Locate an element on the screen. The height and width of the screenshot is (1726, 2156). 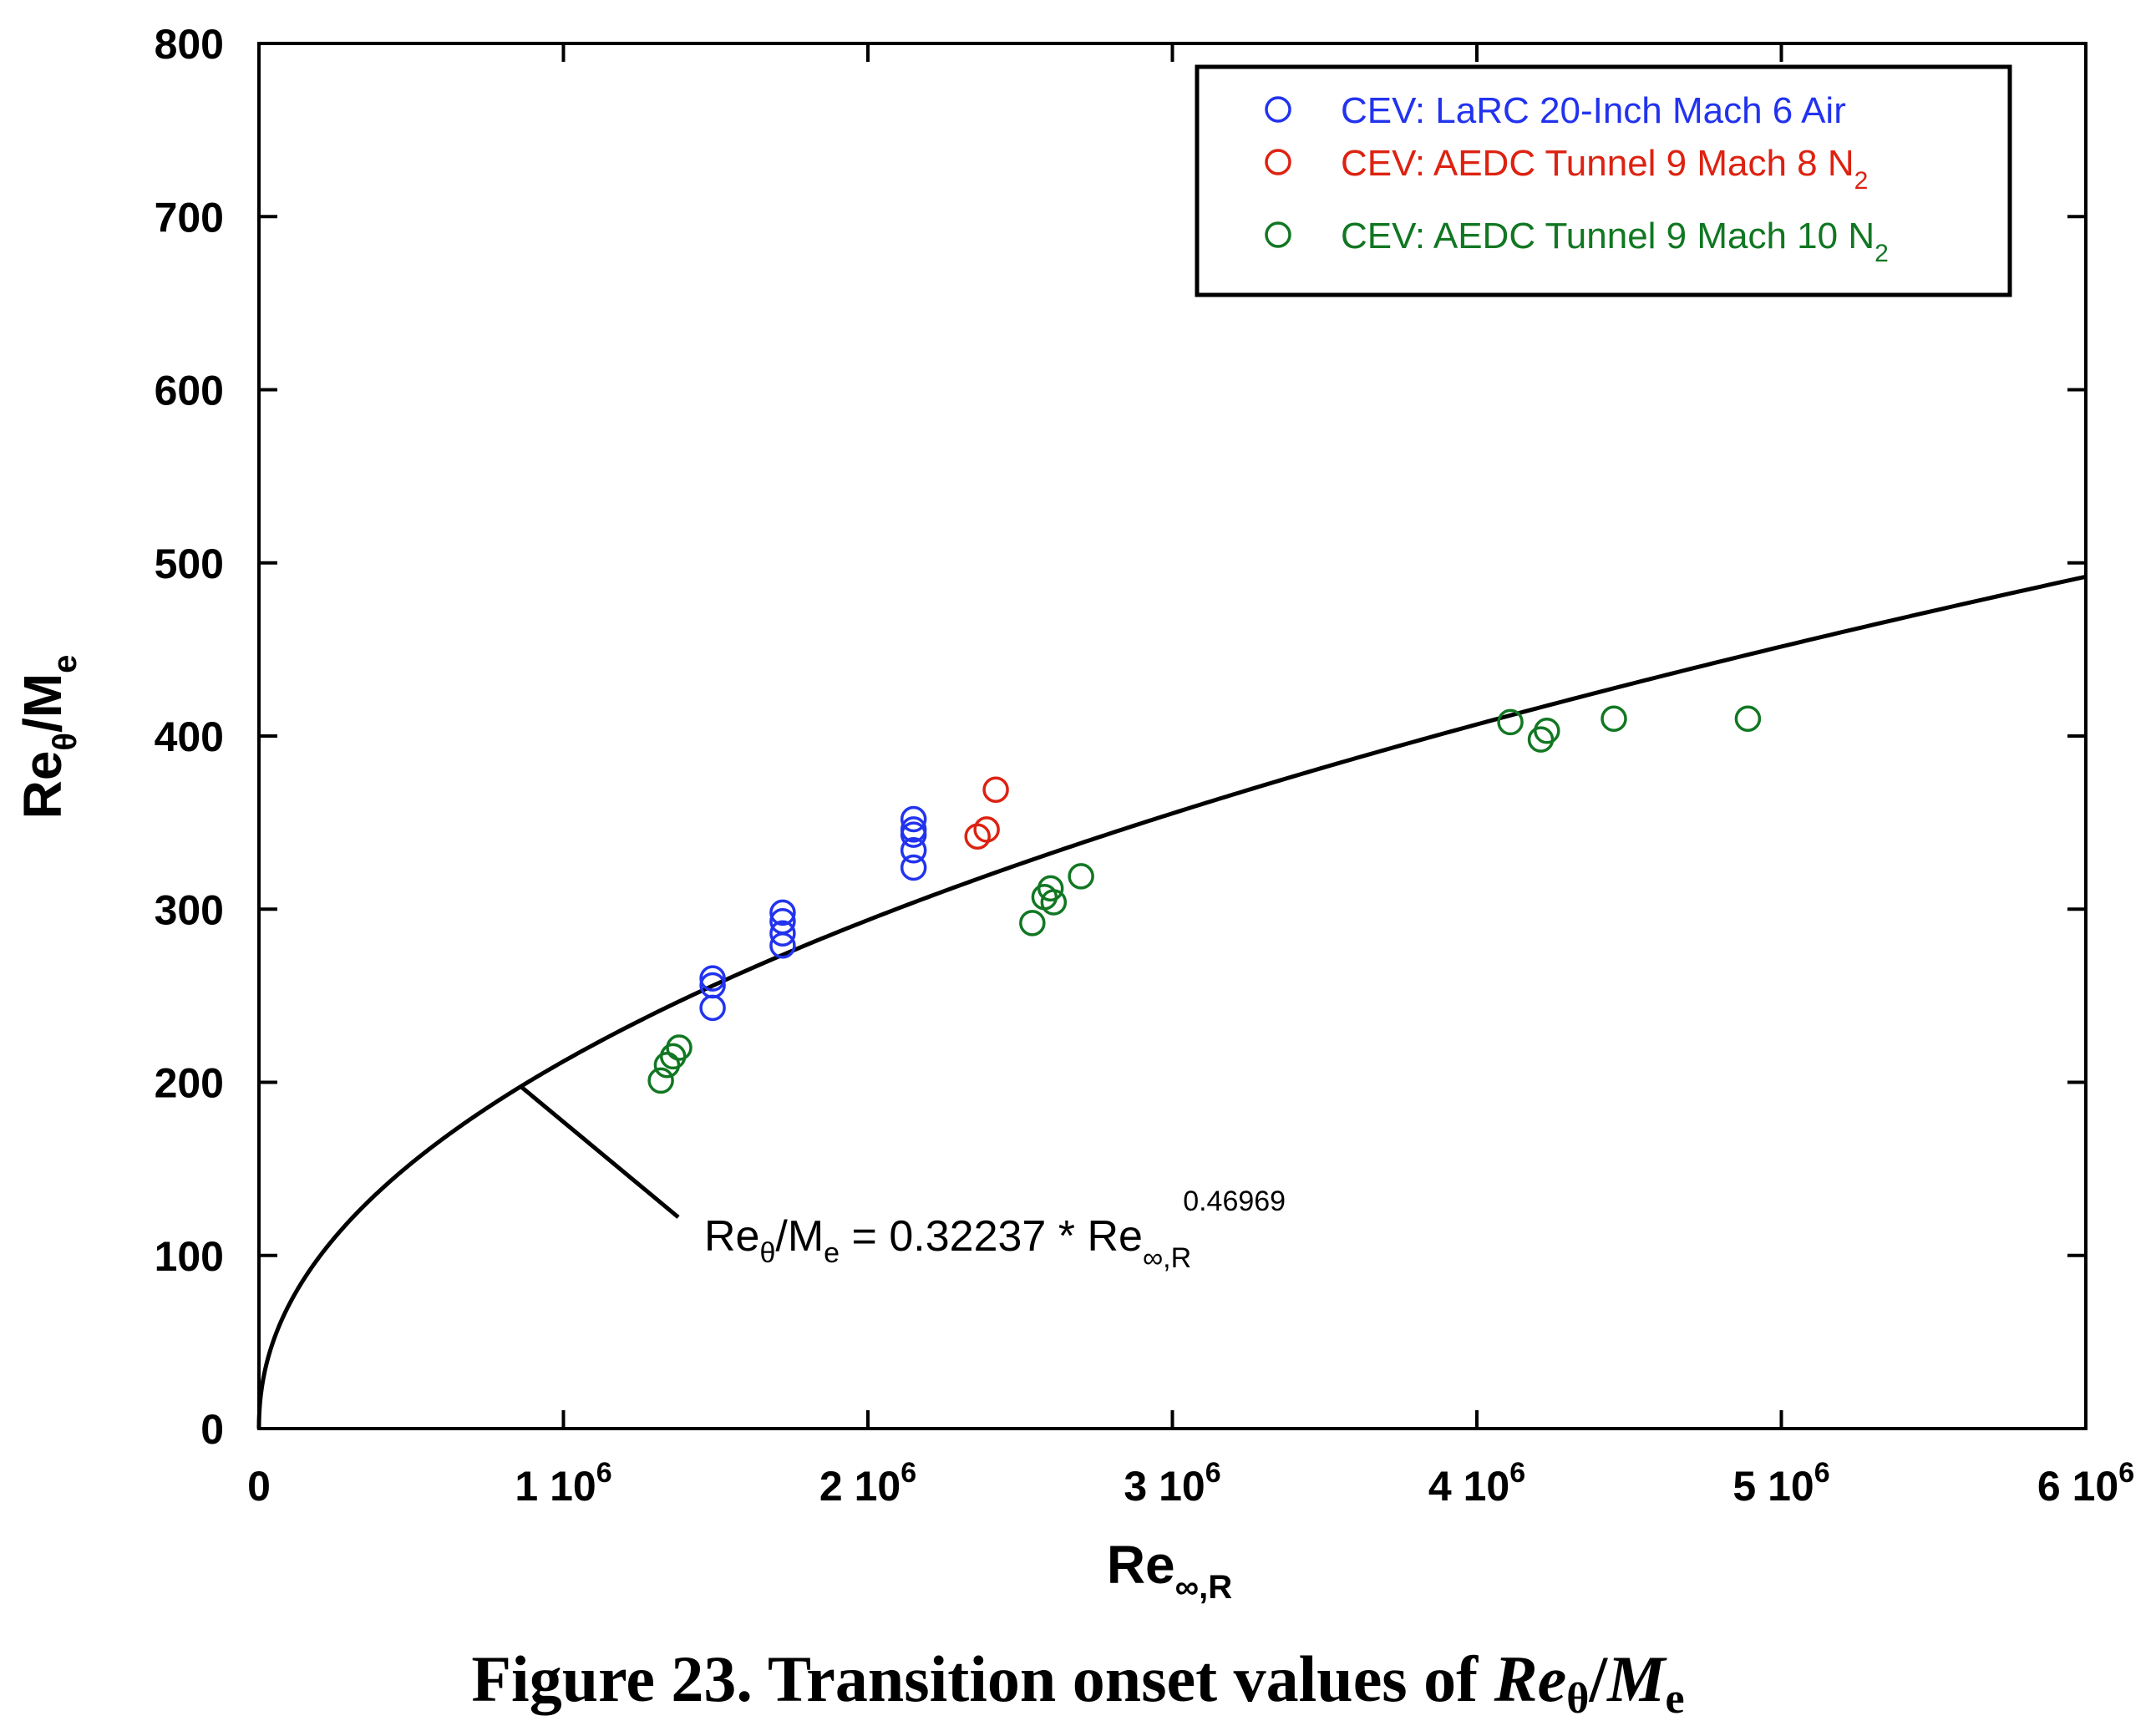
legend-label-main: CEV: AEDC Tunnel 9 Mach 10 N is located at coordinates (1607, 236).